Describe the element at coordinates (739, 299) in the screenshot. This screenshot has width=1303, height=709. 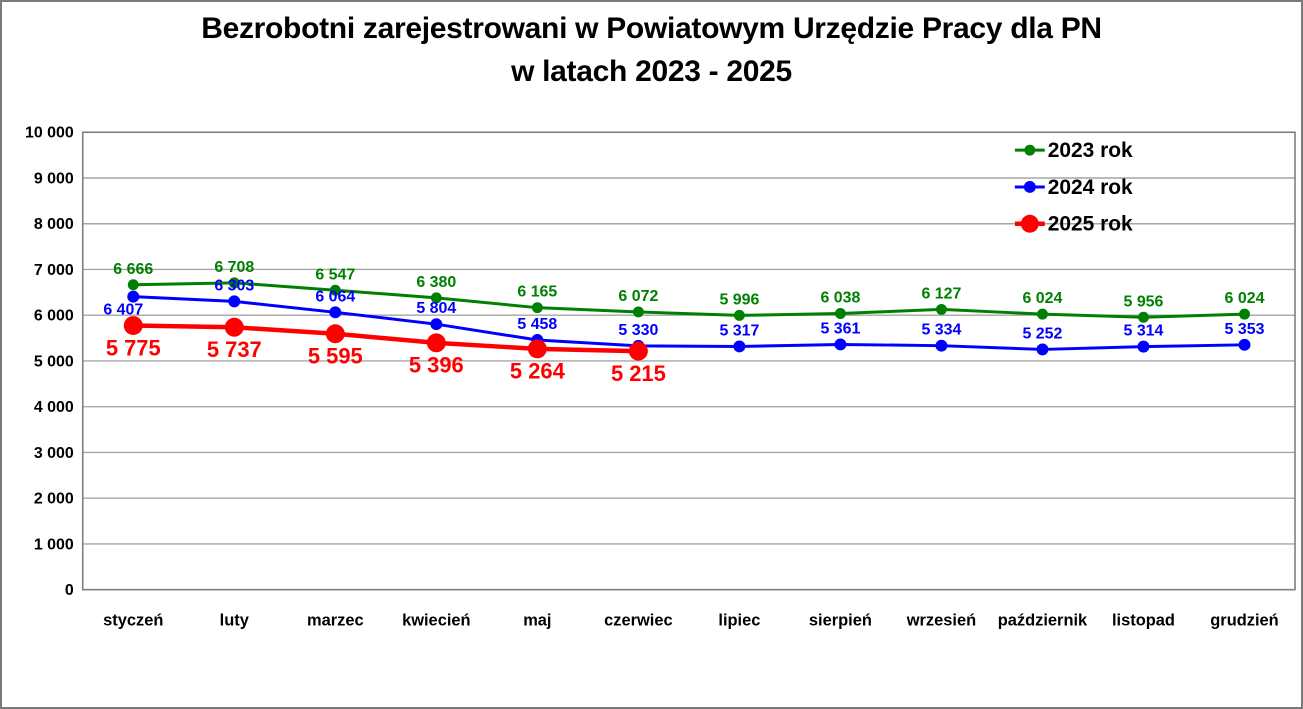
I see `data-label-2023-rok-lipiec: 5 996` at that location.